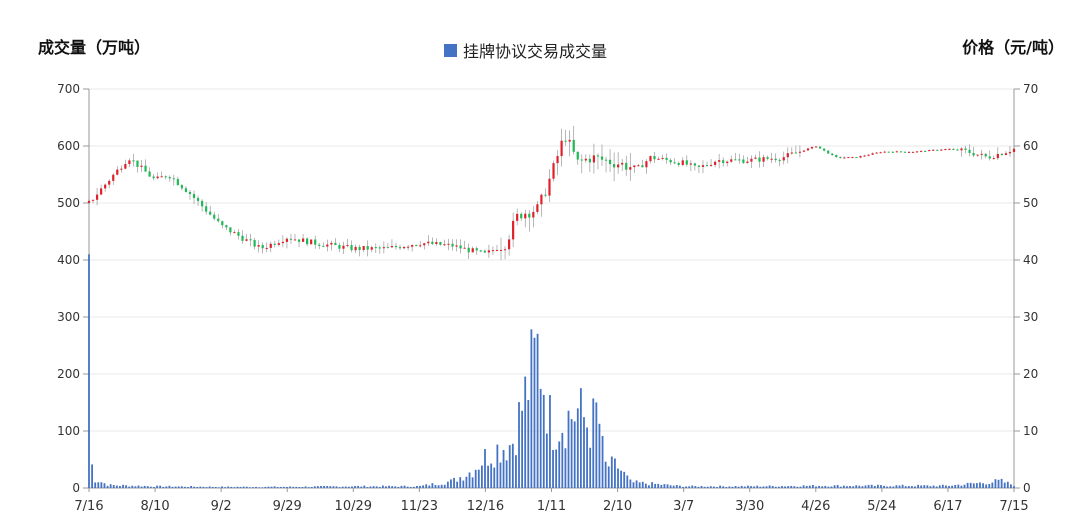 This screenshot has height=528, width=1080. Describe the element at coordinates (287, 506) in the screenshot. I see `x-axis-tick-label: 9/29` at that location.